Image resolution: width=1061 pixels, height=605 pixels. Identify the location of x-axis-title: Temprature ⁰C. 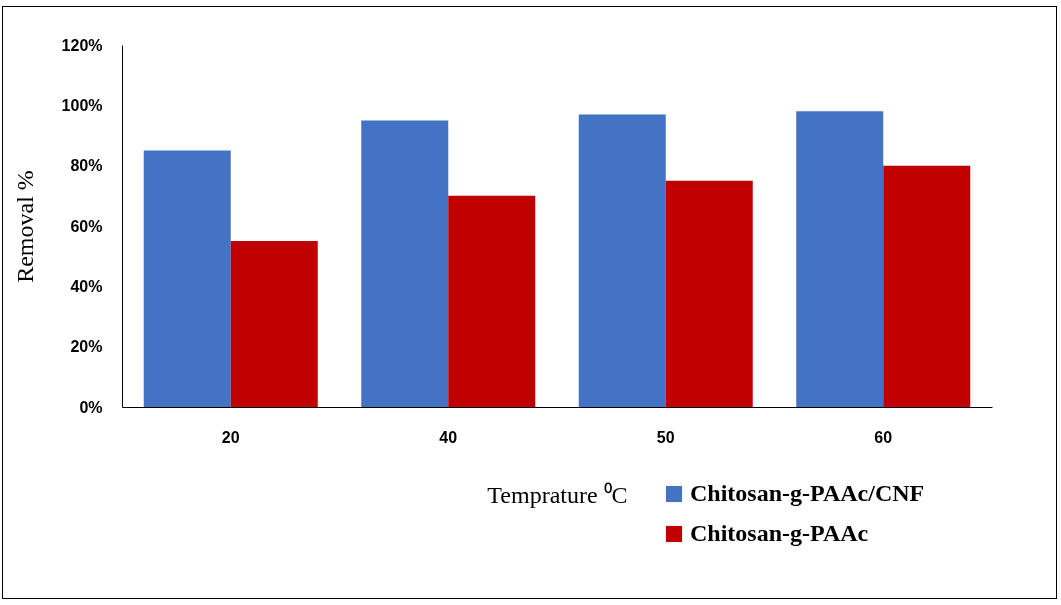
(557, 494).